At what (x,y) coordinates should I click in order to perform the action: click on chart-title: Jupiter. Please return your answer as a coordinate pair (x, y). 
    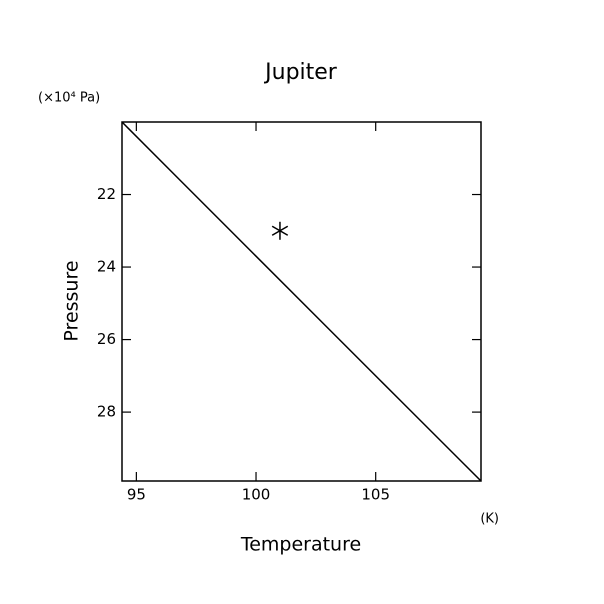
    Looking at the image, I should click on (300, 72).